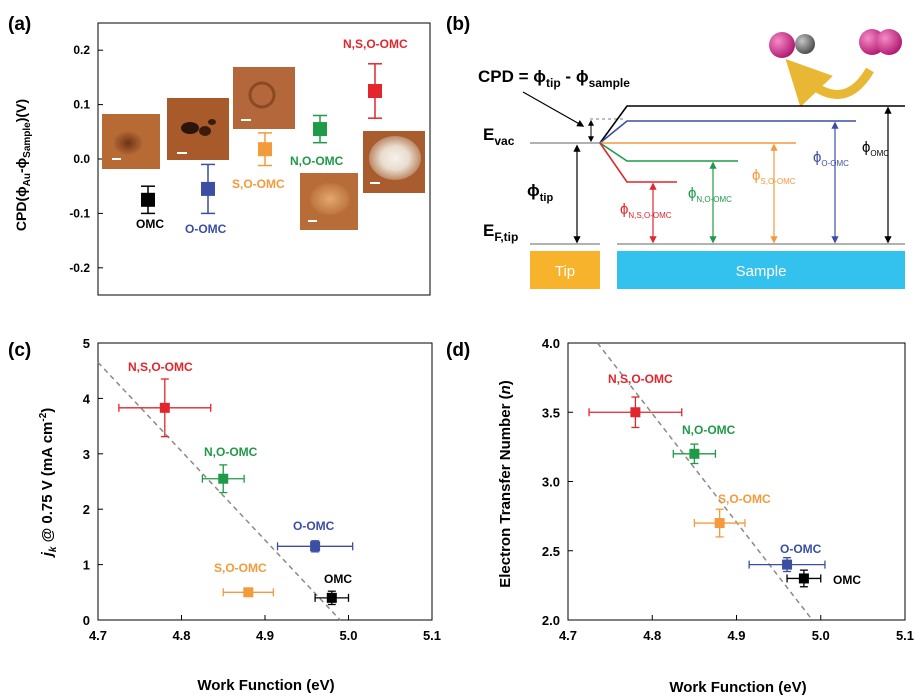 The image size is (921, 696). I want to click on panel-c-y-axis-label: jk @ 0.75 V (mA cm-2), so click(48, 483).